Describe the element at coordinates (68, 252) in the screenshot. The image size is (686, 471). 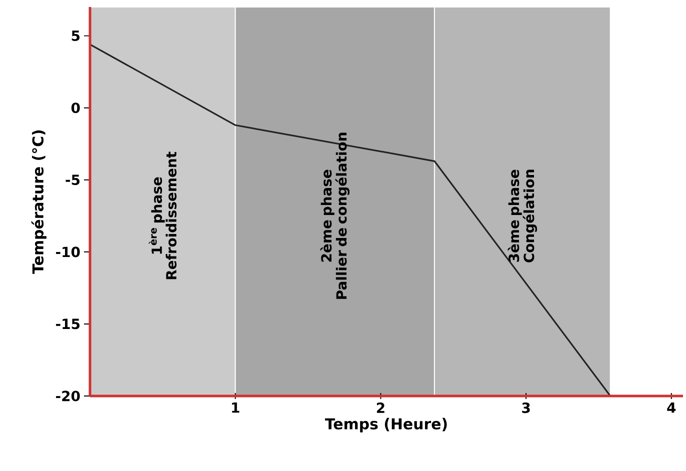
I see `y-tick-label: -10` at that location.